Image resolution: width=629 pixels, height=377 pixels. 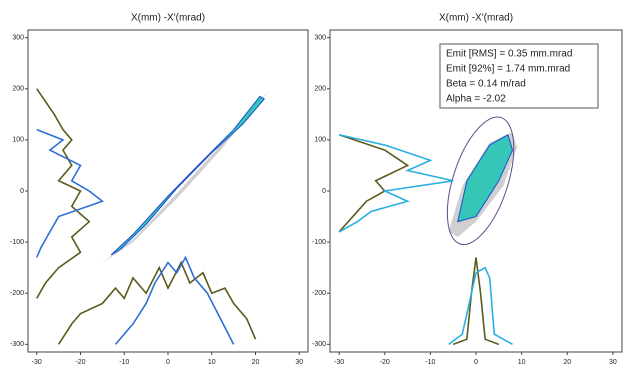 I want to click on annotation: Alpha = -2.02, so click(x=476, y=99).